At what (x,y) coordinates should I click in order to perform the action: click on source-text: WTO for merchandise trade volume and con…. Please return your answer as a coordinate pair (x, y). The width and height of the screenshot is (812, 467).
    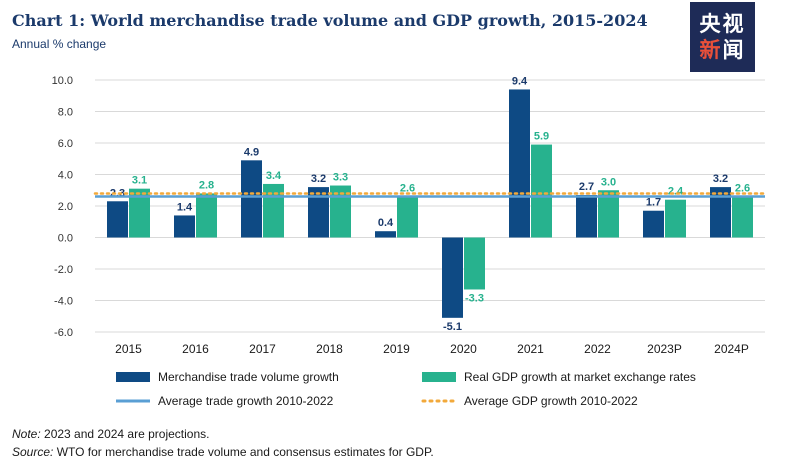
    Looking at the image, I should click on (243, 452).